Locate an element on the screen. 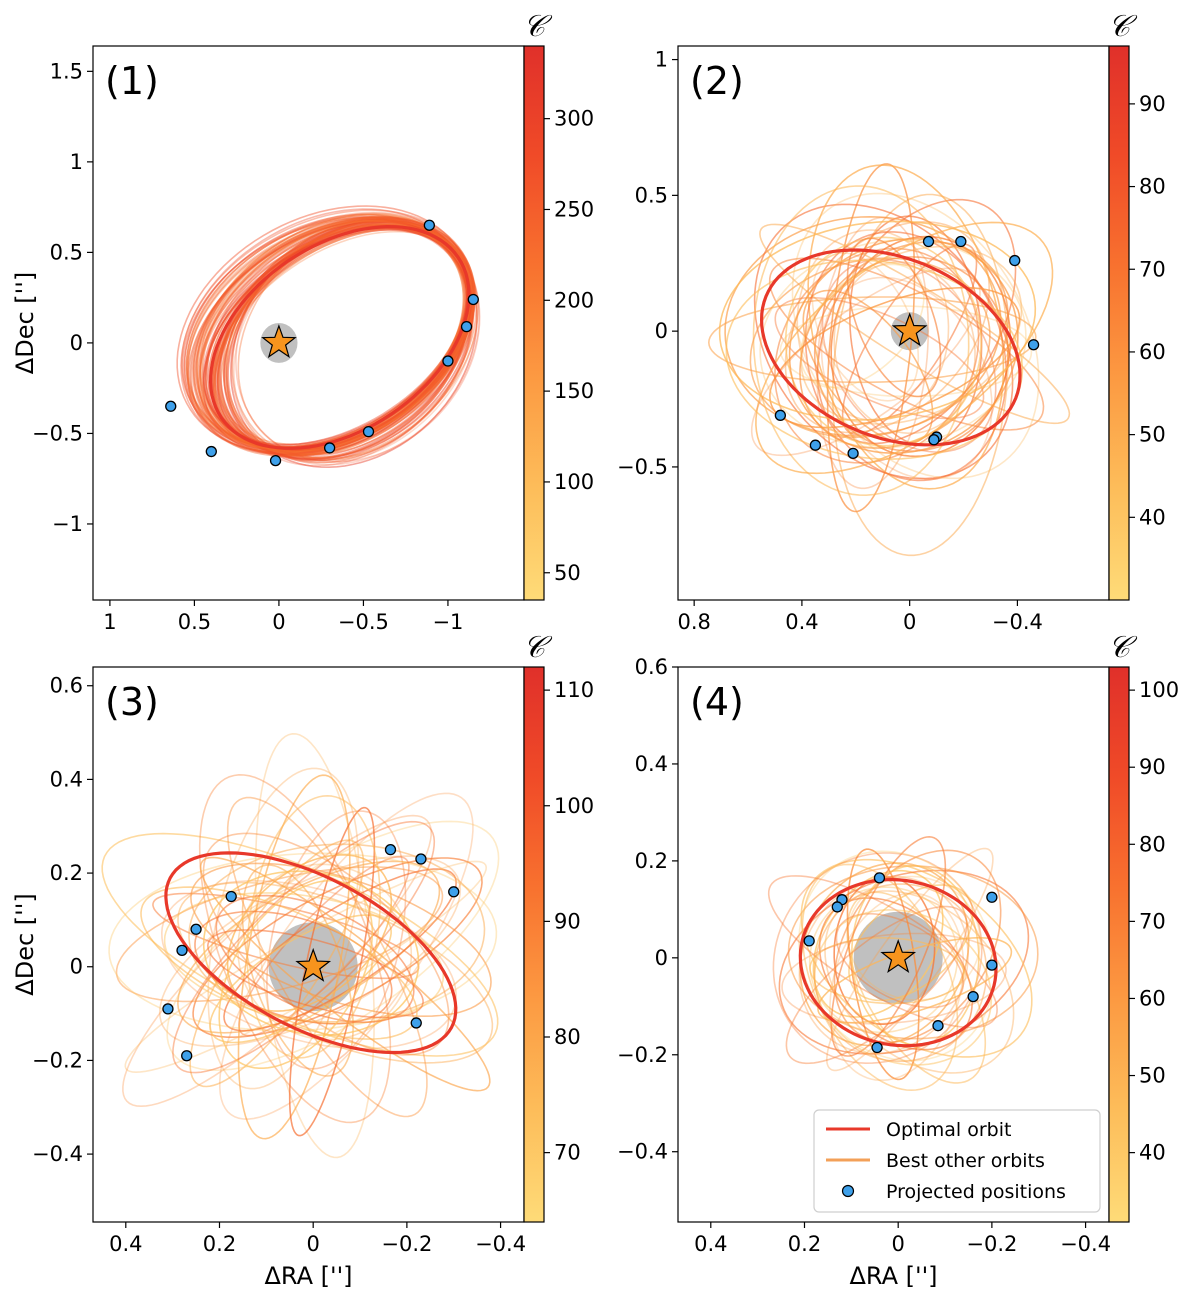 Image resolution: width=1200 pixels, height=1296 pixels. colorbar-tick-label: 250 is located at coordinates (574, 209).